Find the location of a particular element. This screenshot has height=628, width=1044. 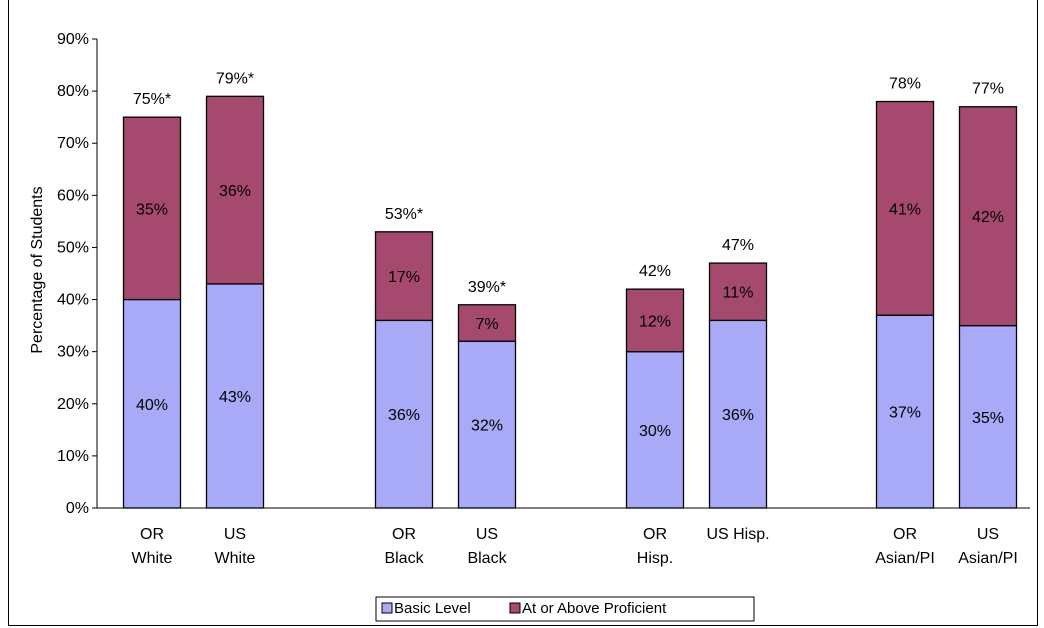

data-label-proficient: 42% is located at coordinates (988, 217).